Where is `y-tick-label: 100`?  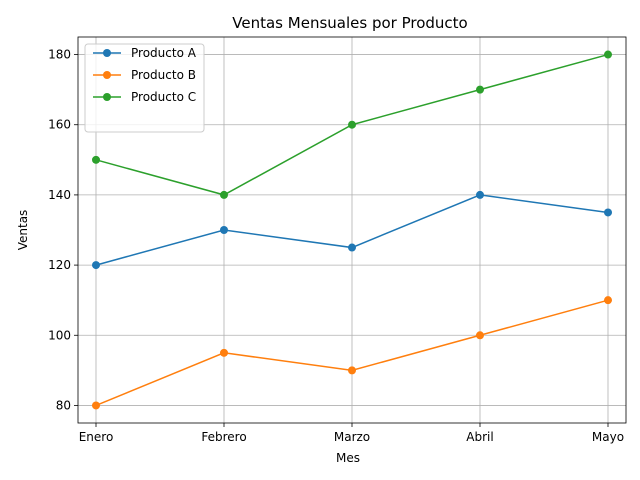 y-tick-label: 100 is located at coordinates (59, 335).